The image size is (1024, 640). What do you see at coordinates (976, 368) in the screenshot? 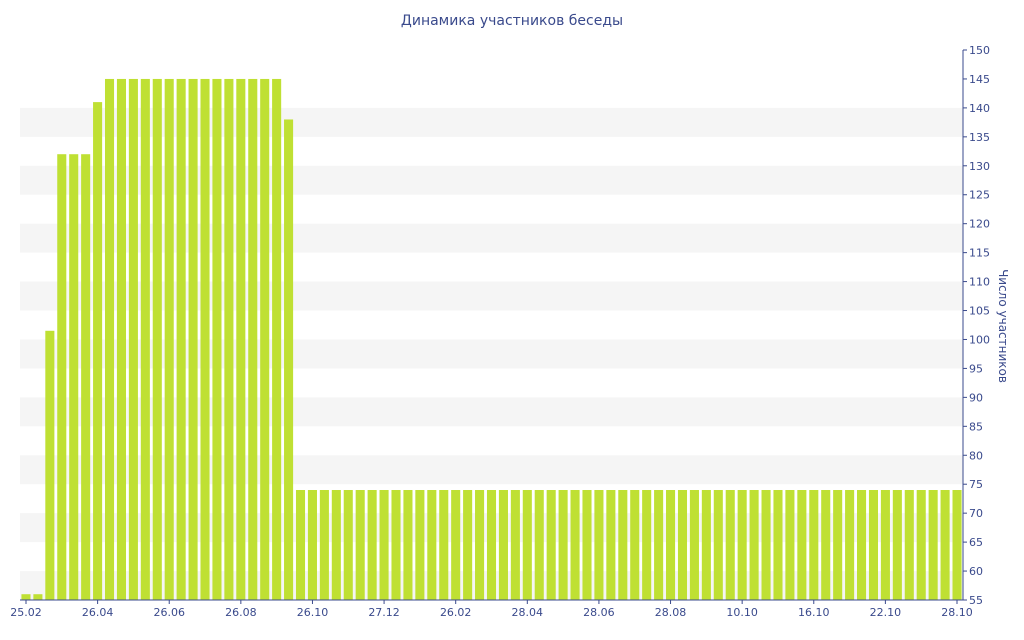
I see `y-tick-label: 95` at bounding box center [976, 368].